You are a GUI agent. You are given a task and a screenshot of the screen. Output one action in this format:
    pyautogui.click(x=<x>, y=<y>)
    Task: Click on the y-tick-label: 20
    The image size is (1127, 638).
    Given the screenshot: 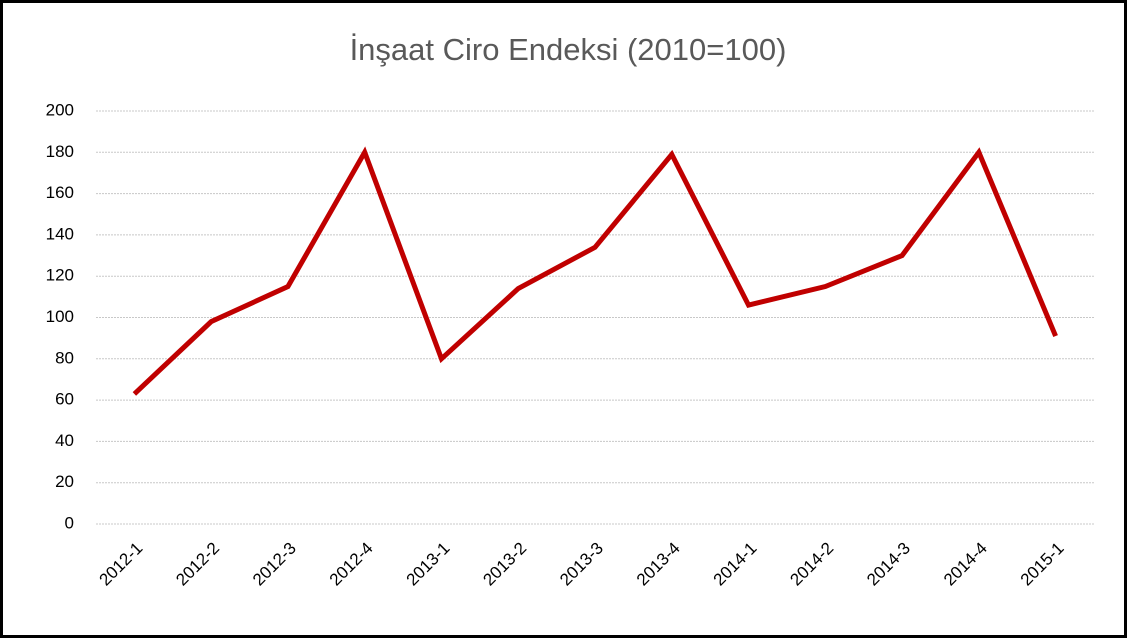 What is the action you would take?
    pyautogui.click(x=64, y=481)
    